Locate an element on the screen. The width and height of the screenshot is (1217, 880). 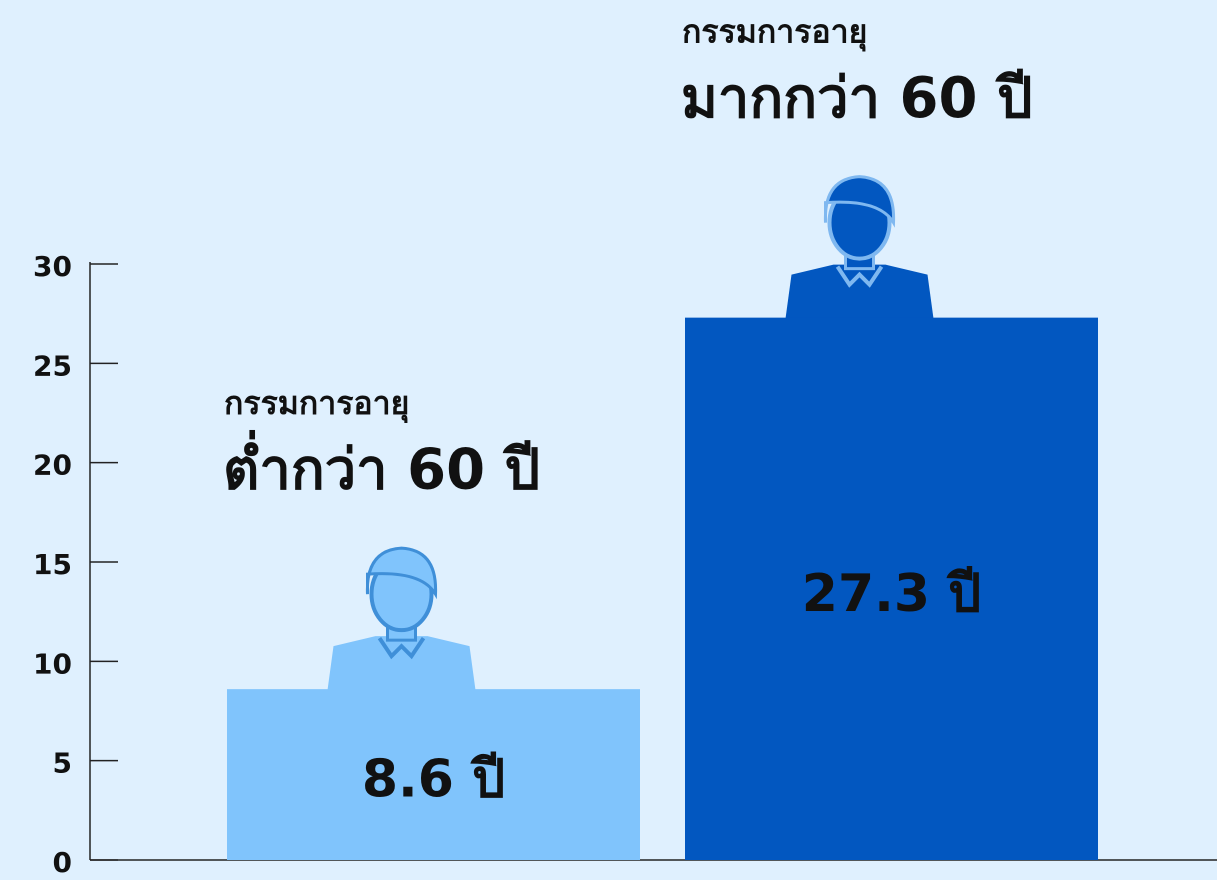
y-tick-label: 20 is located at coordinates (52, 465).